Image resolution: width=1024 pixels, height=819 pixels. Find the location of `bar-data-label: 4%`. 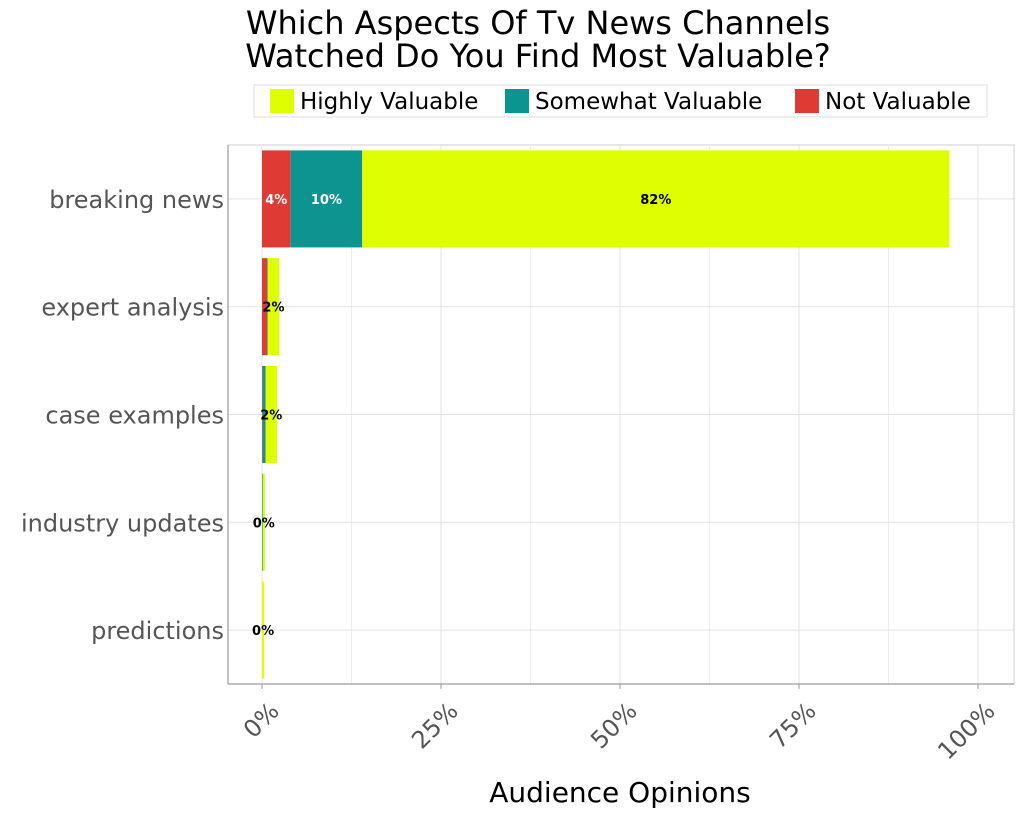

bar-data-label: 4% is located at coordinates (276, 200).